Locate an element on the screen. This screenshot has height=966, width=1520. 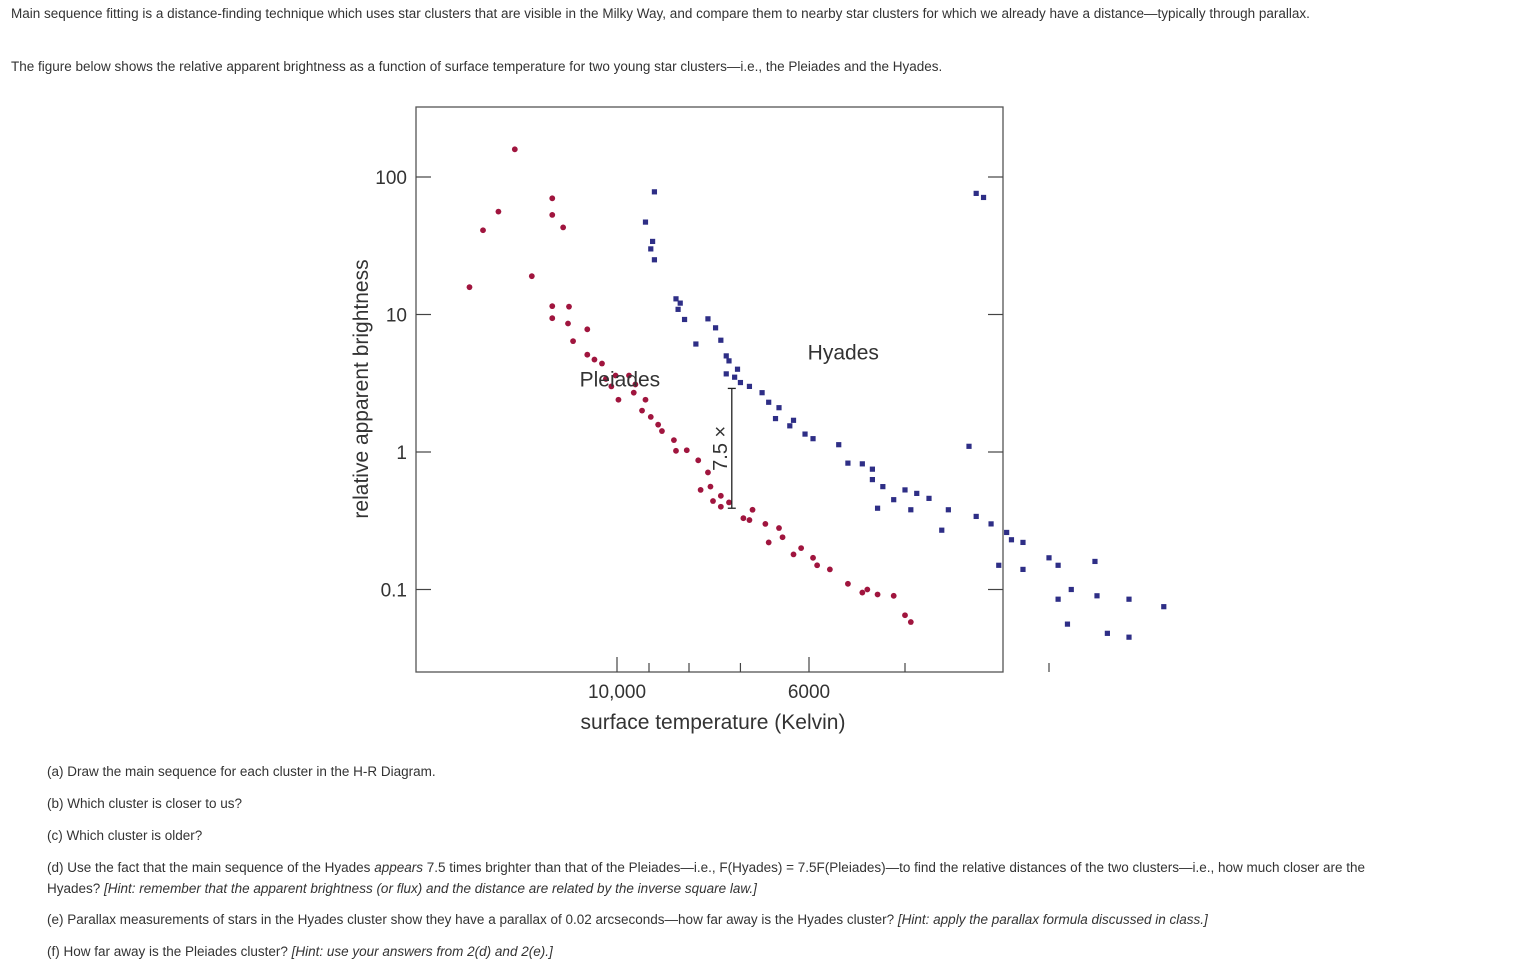
annotation-label: 7.5 × is located at coordinates (721, 448).